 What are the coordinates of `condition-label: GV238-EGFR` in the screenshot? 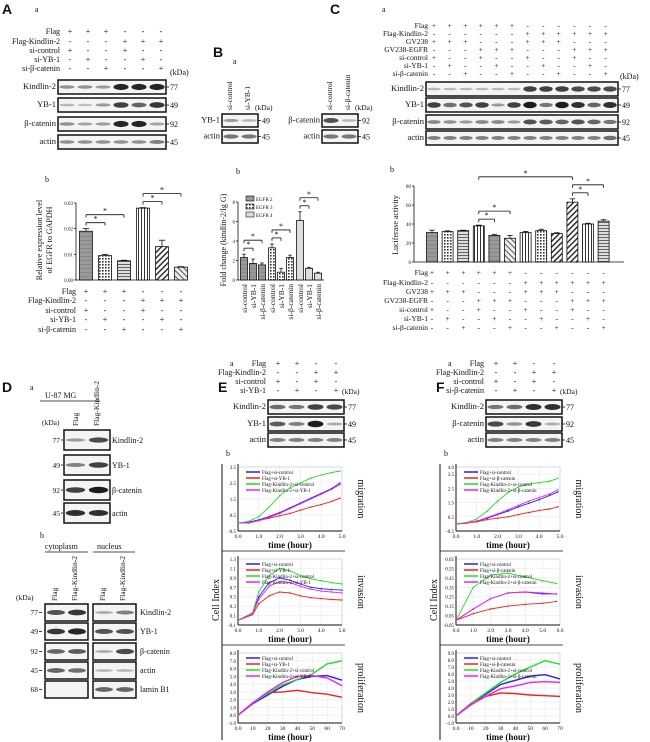 It's located at (406, 300).